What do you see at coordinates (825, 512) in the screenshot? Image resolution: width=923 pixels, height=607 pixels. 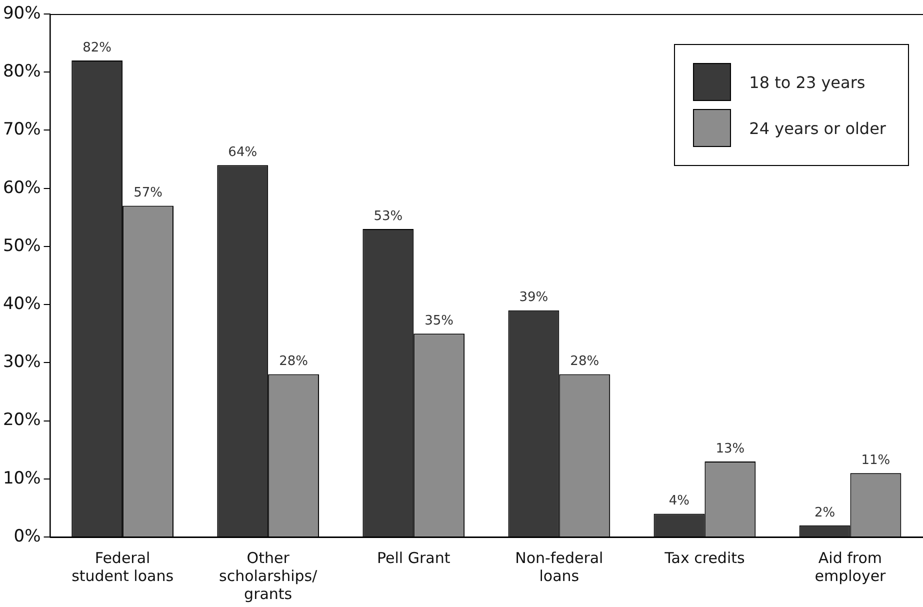 I see `data-label: 2%` at bounding box center [825, 512].